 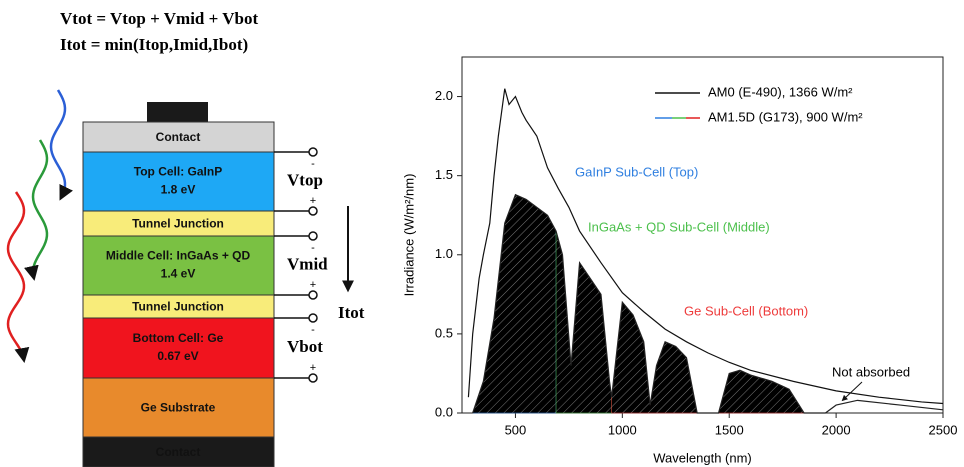 What do you see at coordinates (178, 274) in the screenshot?
I see `layer-detail: 1.4 eV` at bounding box center [178, 274].